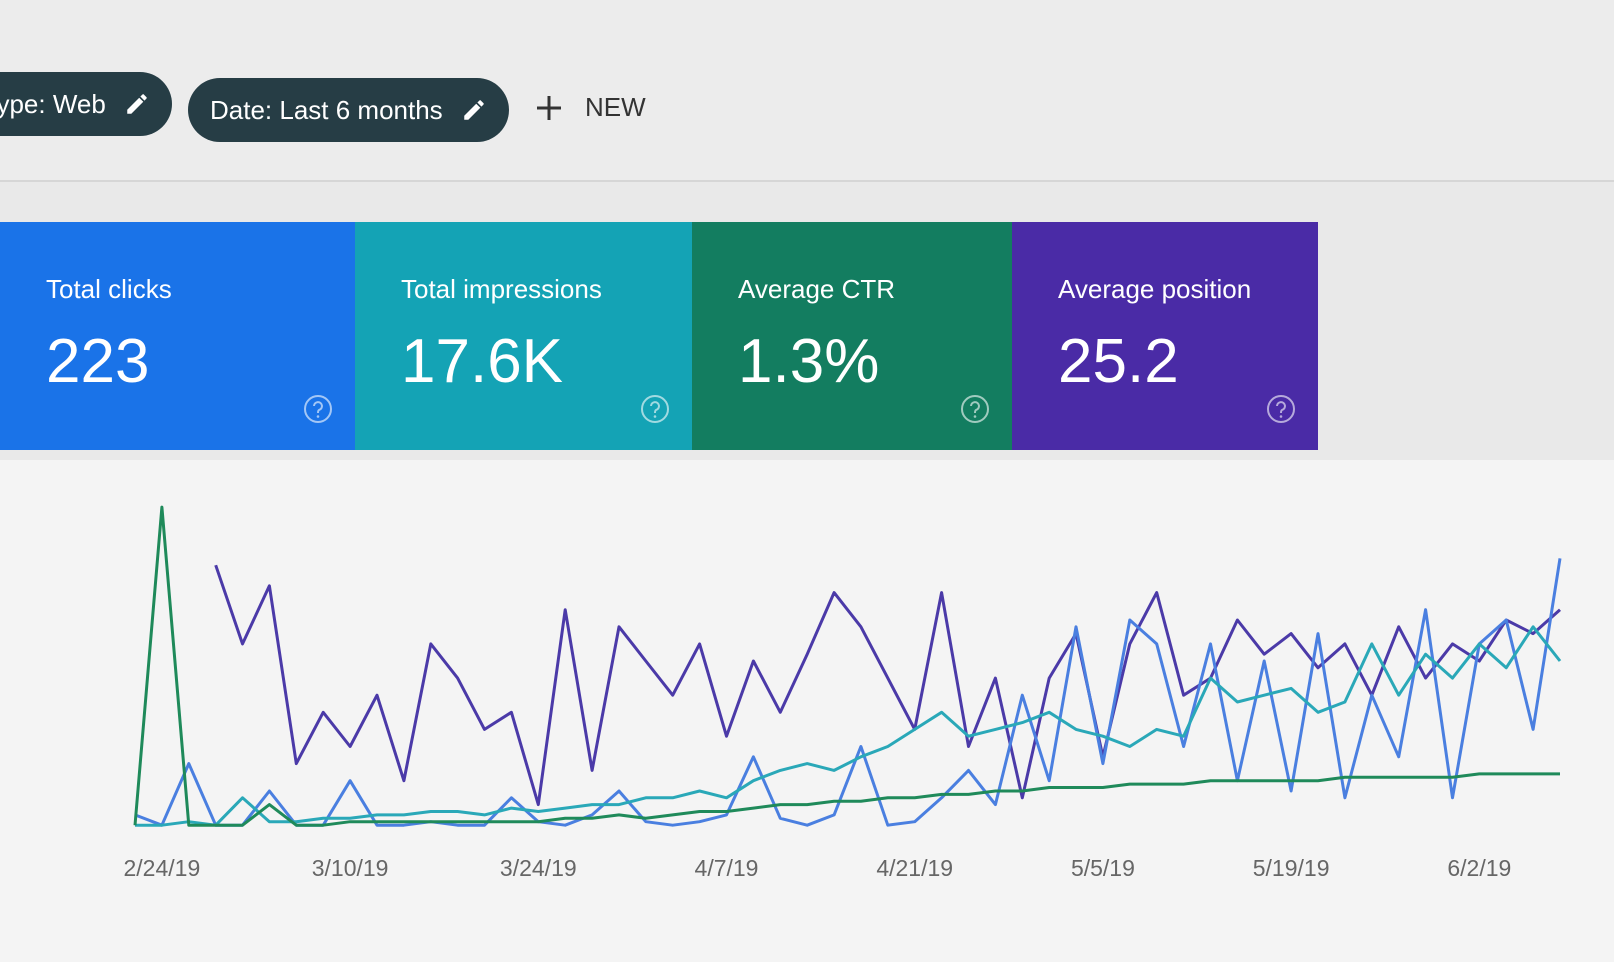 This screenshot has height=962, width=1614. I want to click on metric-value: 1.3%, so click(809, 361).